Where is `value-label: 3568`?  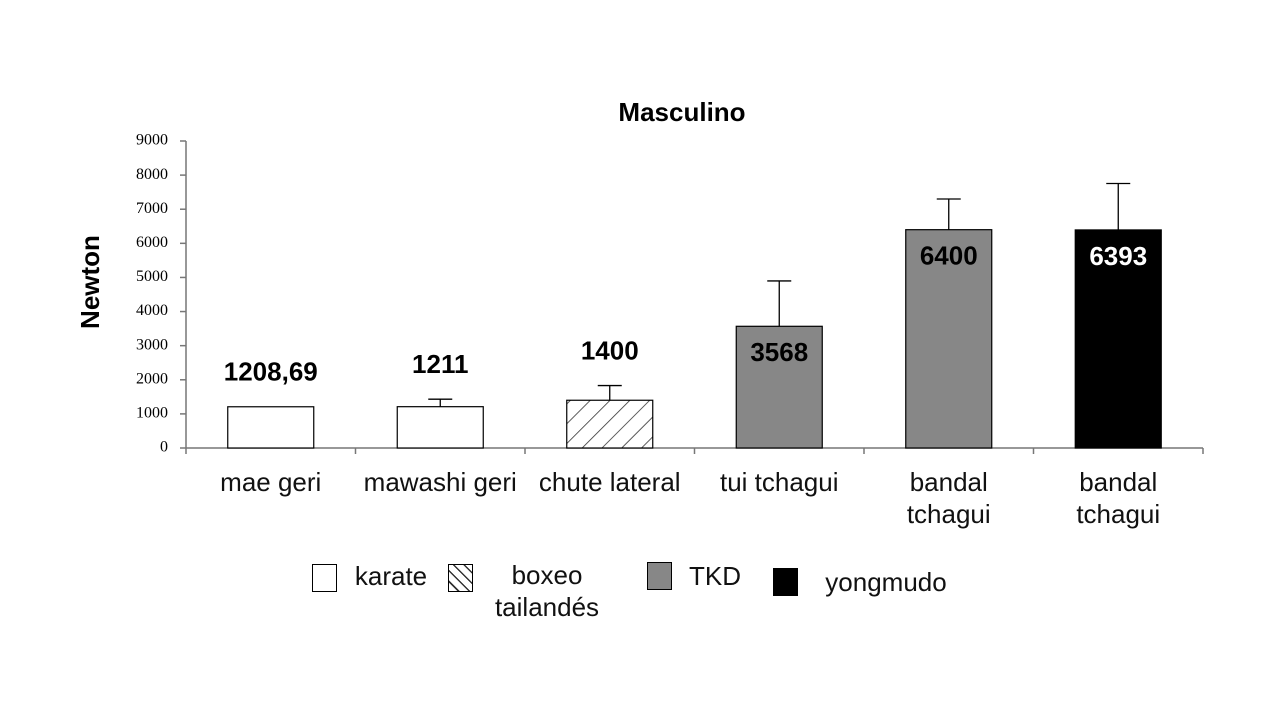 value-label: 3568 is located at coordinates (779, 352).